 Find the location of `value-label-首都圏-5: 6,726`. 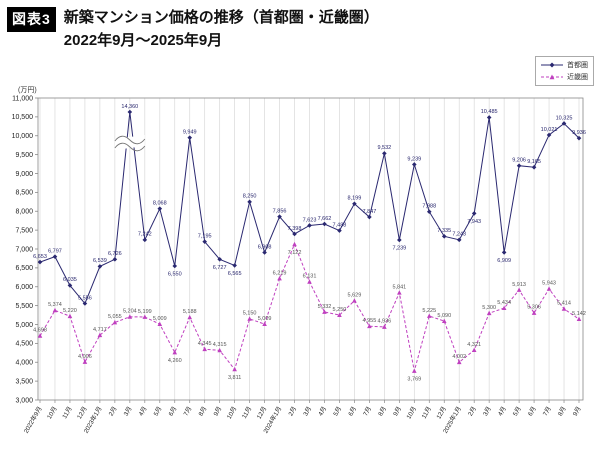

value-label-首都圏-5: 6,726 is located at coordinates (115, 254).